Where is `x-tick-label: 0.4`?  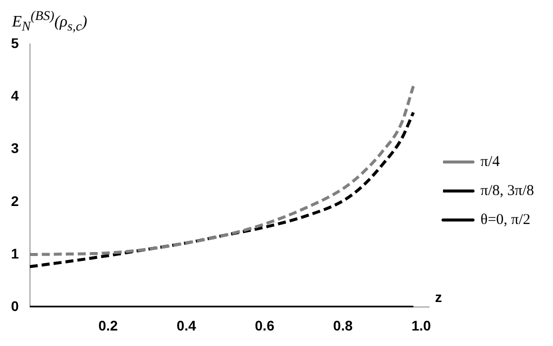
x-tick-label: 0.4 is located at coordinates (186, 325).